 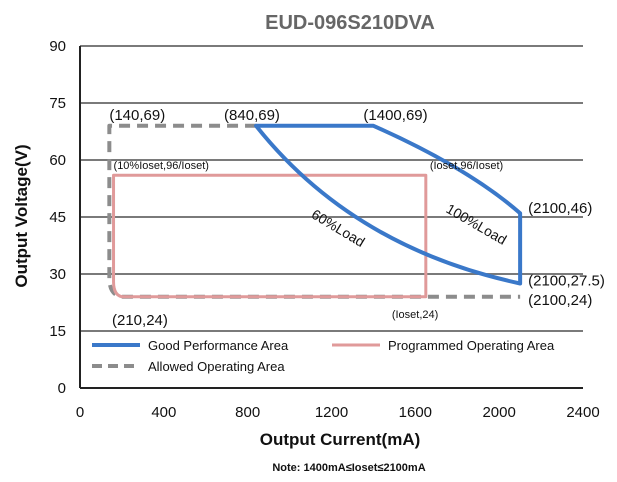 I want to click on legend-label: Good Performance Area, so click(x=218, y=345).